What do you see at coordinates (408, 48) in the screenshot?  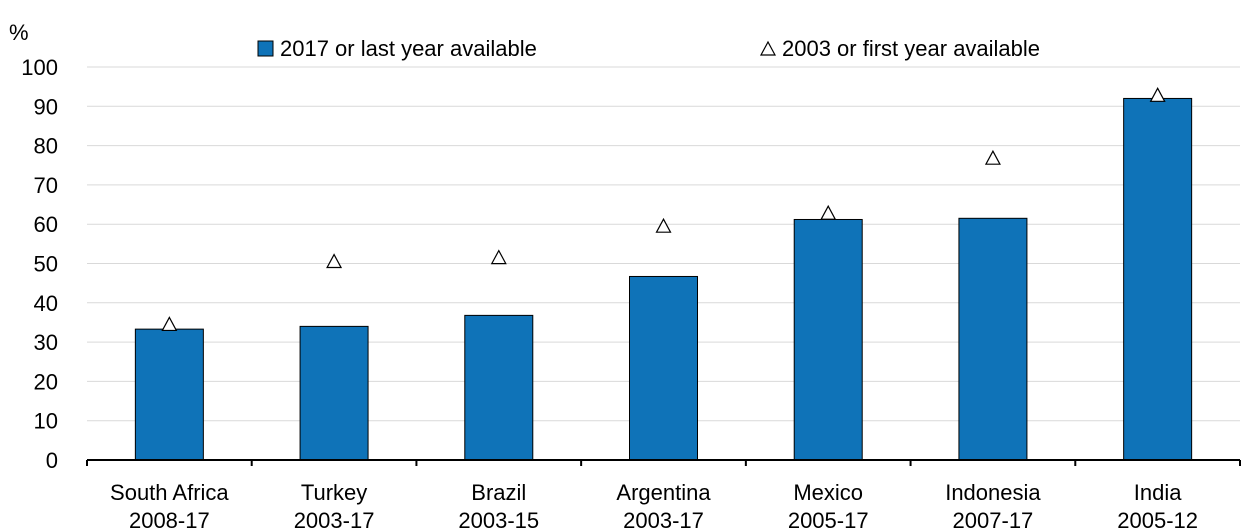 I see `legend-label-bars: 2017 or last year available` at bounding box center [408, 48].